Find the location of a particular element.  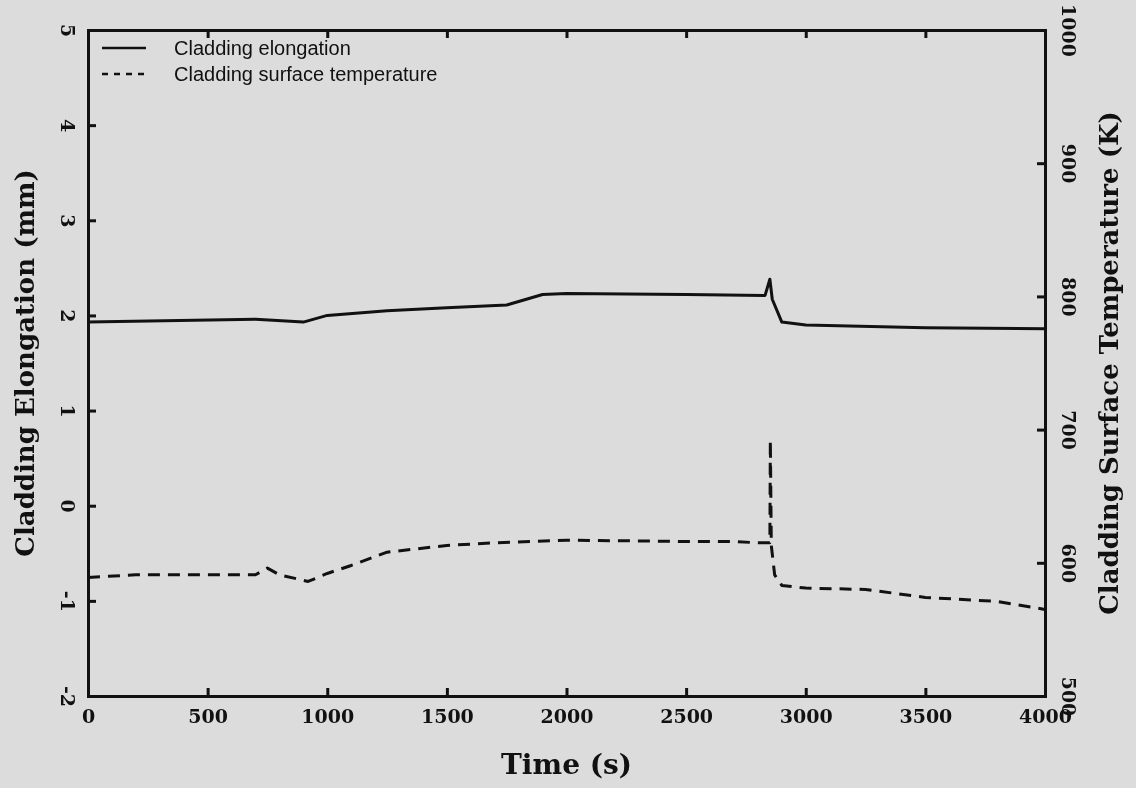

y2-axis-title: Cladding Surface Temperature (K) is located at coordinates (1109, 363).